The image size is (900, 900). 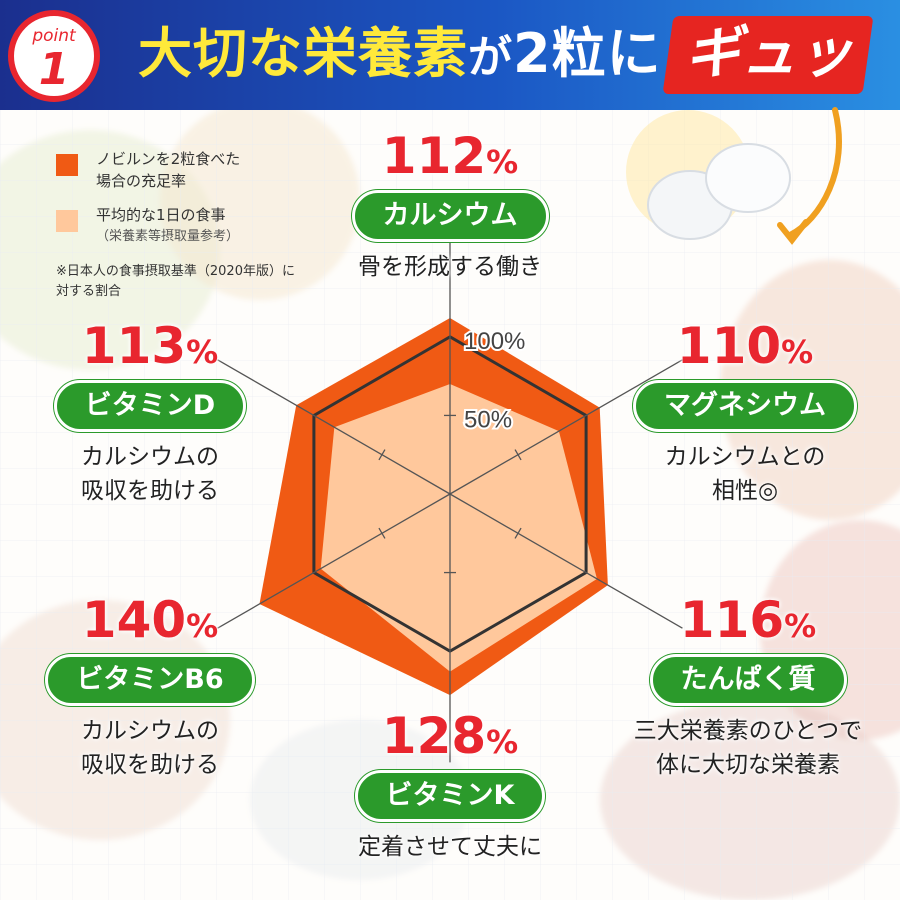 What do you see at coordinates (134, 620) in the screenshot?
I see `pct-value: 140` at bounding box center [134, 620].